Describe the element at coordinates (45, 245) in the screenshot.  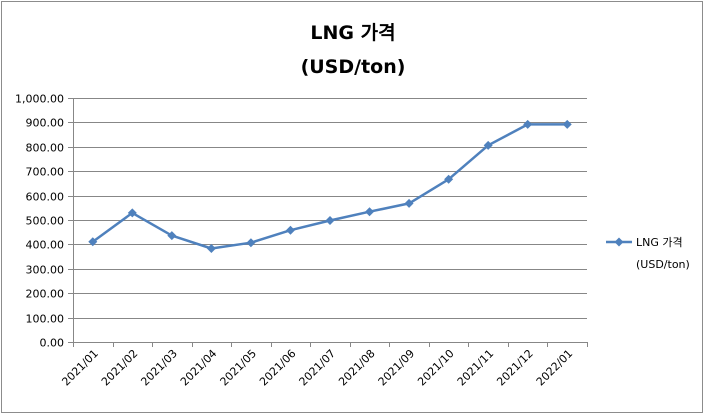
I see `y-tick-label: 400.00` at that location.